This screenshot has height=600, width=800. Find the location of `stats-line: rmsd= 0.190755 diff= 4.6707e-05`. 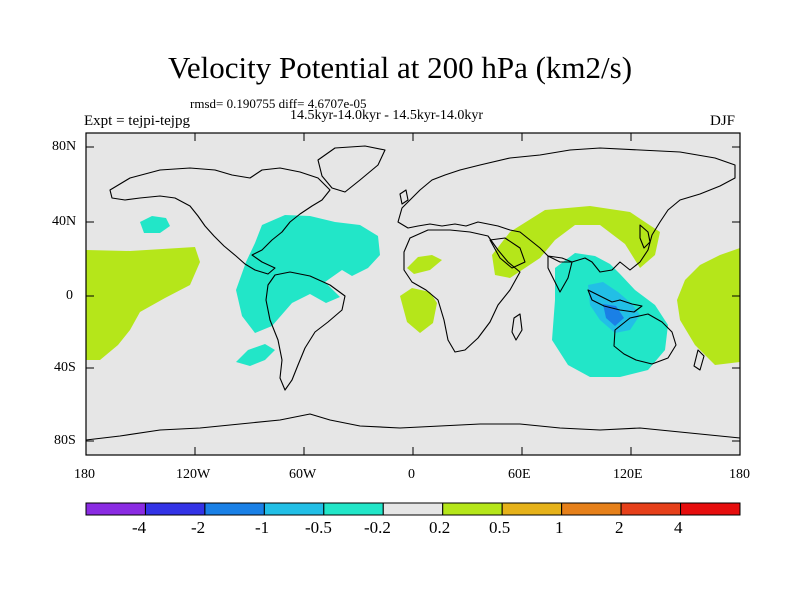

stats-line: rmsd= 0.190755 diff= 4.6707e-05 is located at coordinates (278, 103).